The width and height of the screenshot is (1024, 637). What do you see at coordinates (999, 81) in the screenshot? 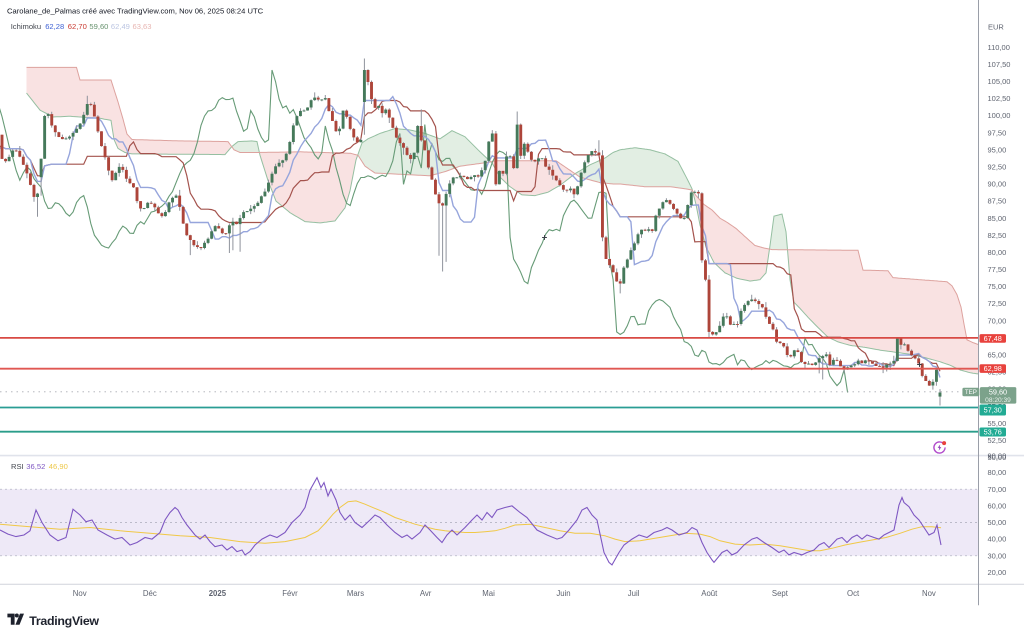
I see `svg-text: 105,00` at bounding box center [999, 81].